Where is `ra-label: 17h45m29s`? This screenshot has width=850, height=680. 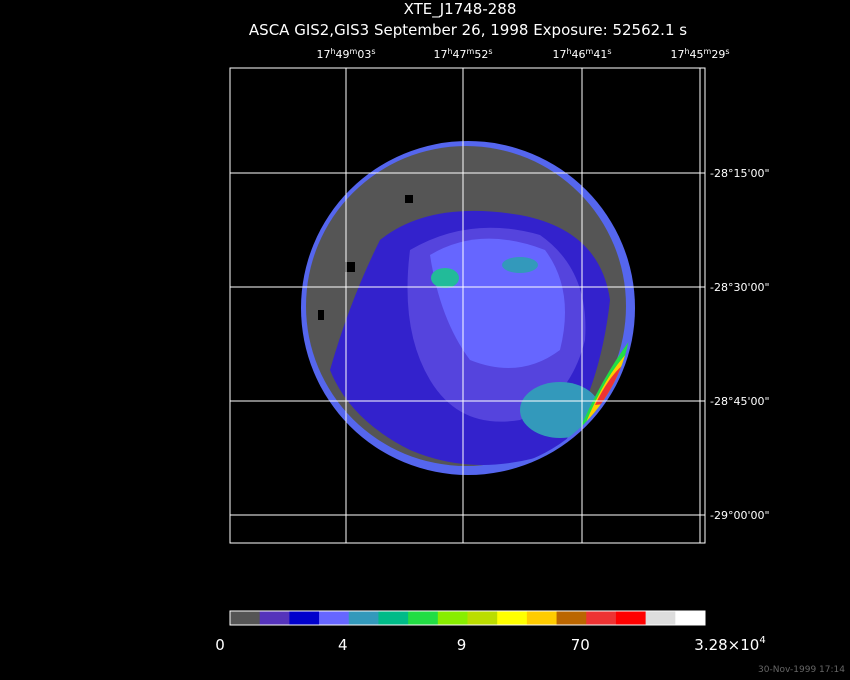
ra-label: 17h45m29s is located at coordinates (699, 54).